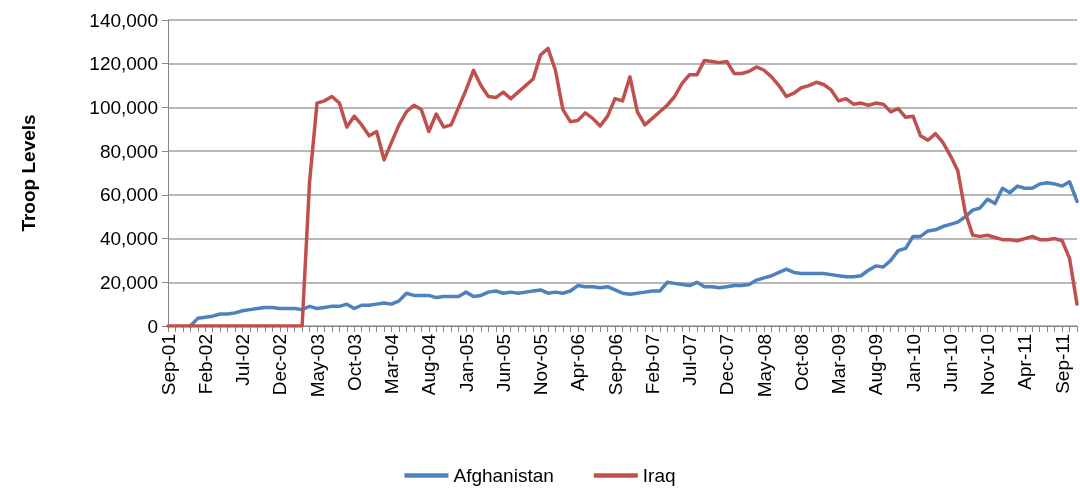  What do you see at coordinates (1062, 364) in the screenshot?
I see `x-tick-label: Sep-11` at bounding box center [1062, 364].